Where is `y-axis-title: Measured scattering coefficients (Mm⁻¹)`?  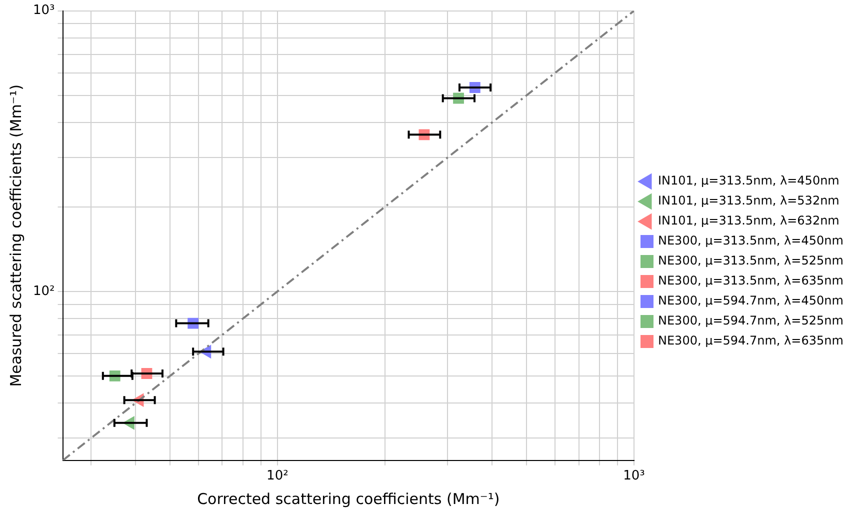 y-axis-title: Measured scattering coefficients (Mm⁻¹) is located at coordinates (15, 235).